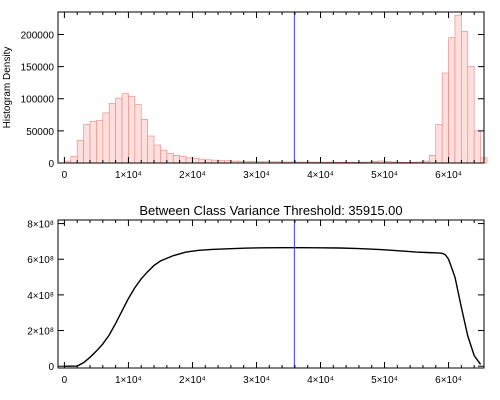 This screenshot has width=500, height=400. Describe the element at coordinates (448, 175) in the screenshot. I see `histogram-x-tick-label: 6×10⁴` at that location.